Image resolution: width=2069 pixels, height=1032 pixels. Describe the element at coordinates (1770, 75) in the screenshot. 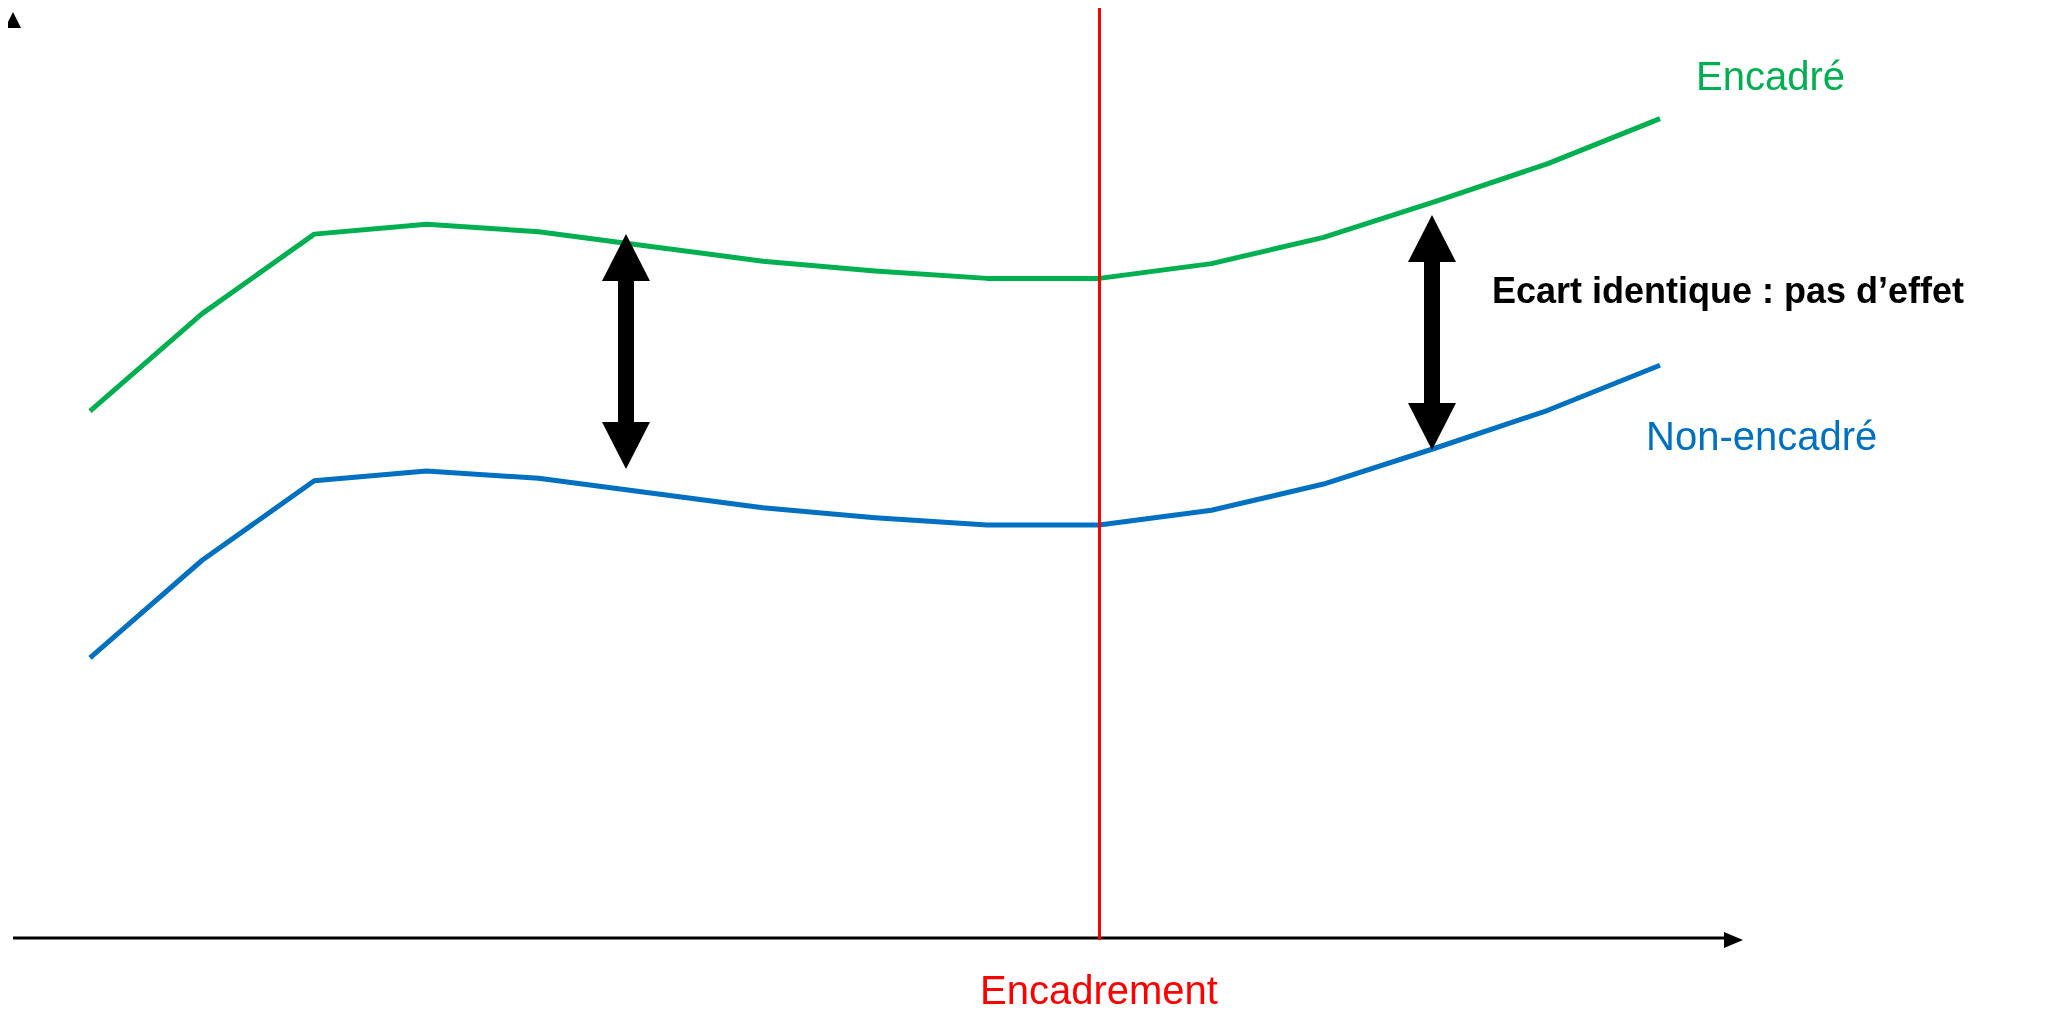

I see `series-label: Encadré` at that location.